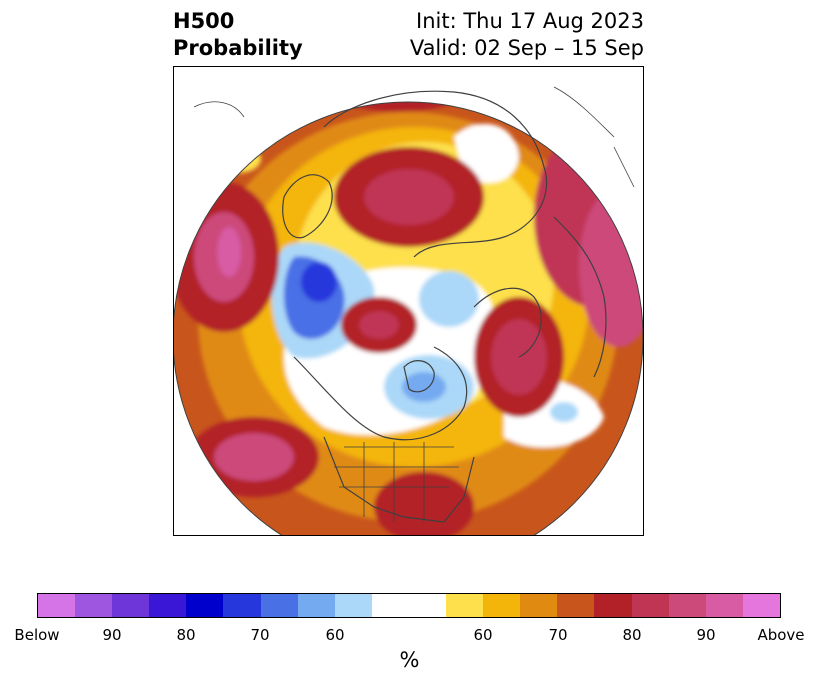 This screenshot has height=686, width=819. Describe the element at coordinates (507, 322) in the screenshot. I see `coast-greenland` at that location.